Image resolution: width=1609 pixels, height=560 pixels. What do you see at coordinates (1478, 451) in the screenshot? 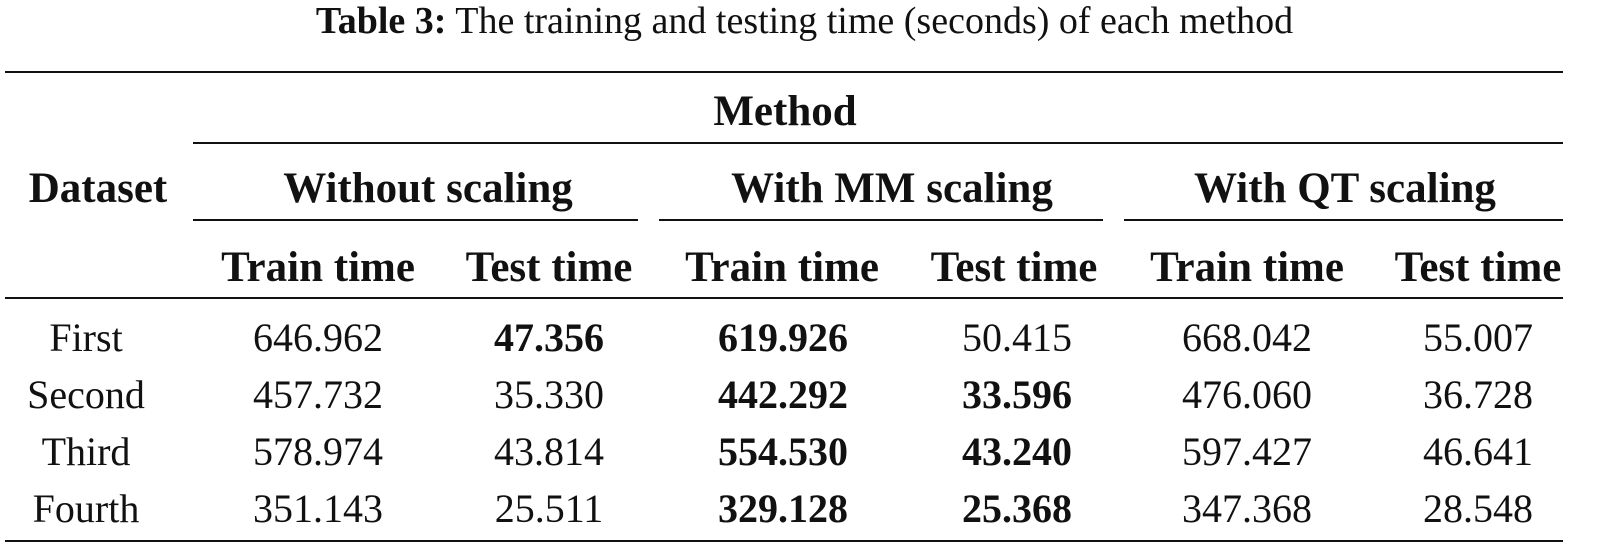
I see `table-cell: 46.641` at bounding box center [1478, 451].